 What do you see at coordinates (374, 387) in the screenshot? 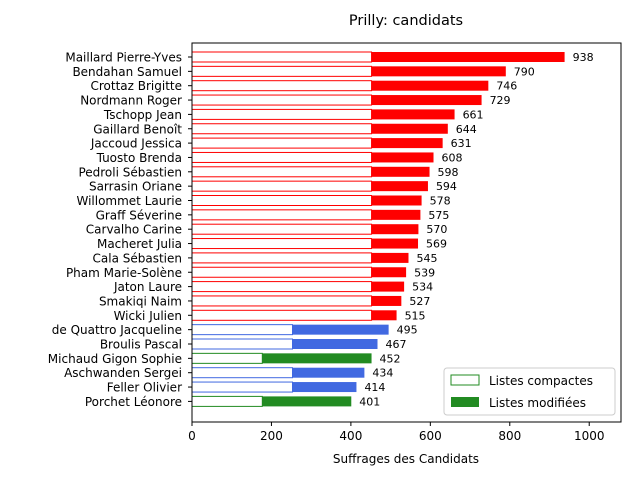
I see `total-value-label: 414` at bounding box center [374, 387].